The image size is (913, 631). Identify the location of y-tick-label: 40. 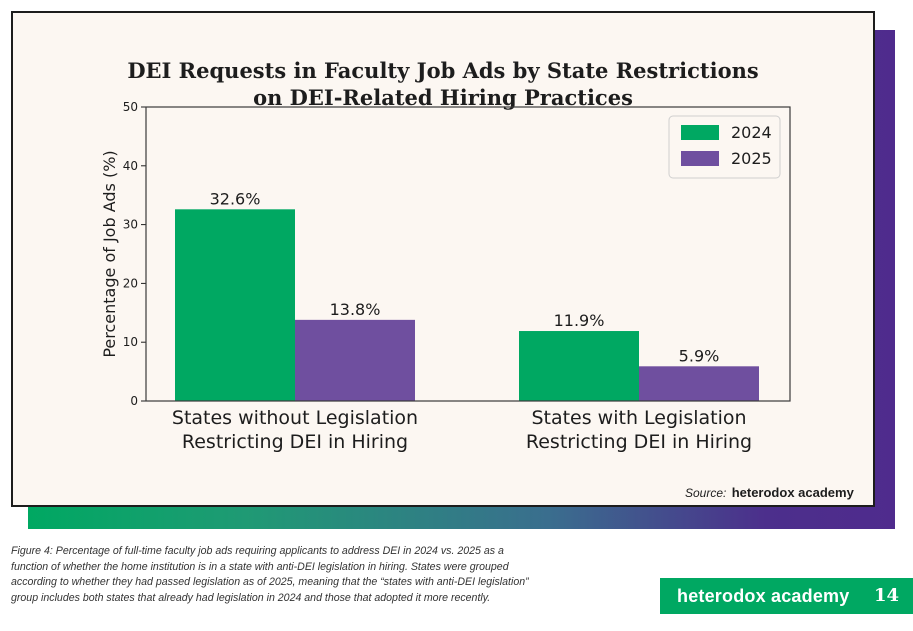
(130, 166).